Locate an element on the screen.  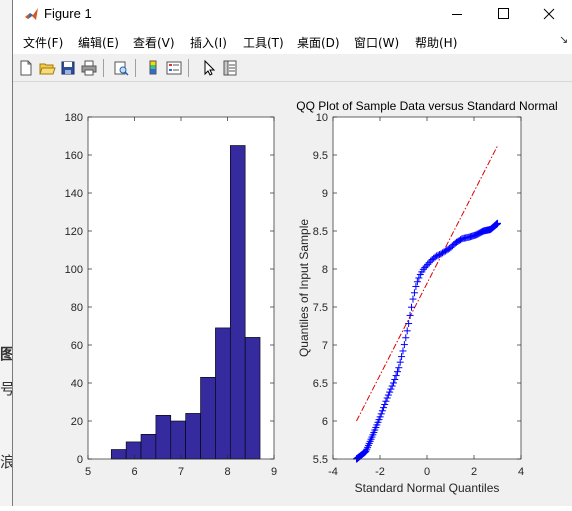
menu-overflow-icon: ↘ is located at coordinates (564, 40).